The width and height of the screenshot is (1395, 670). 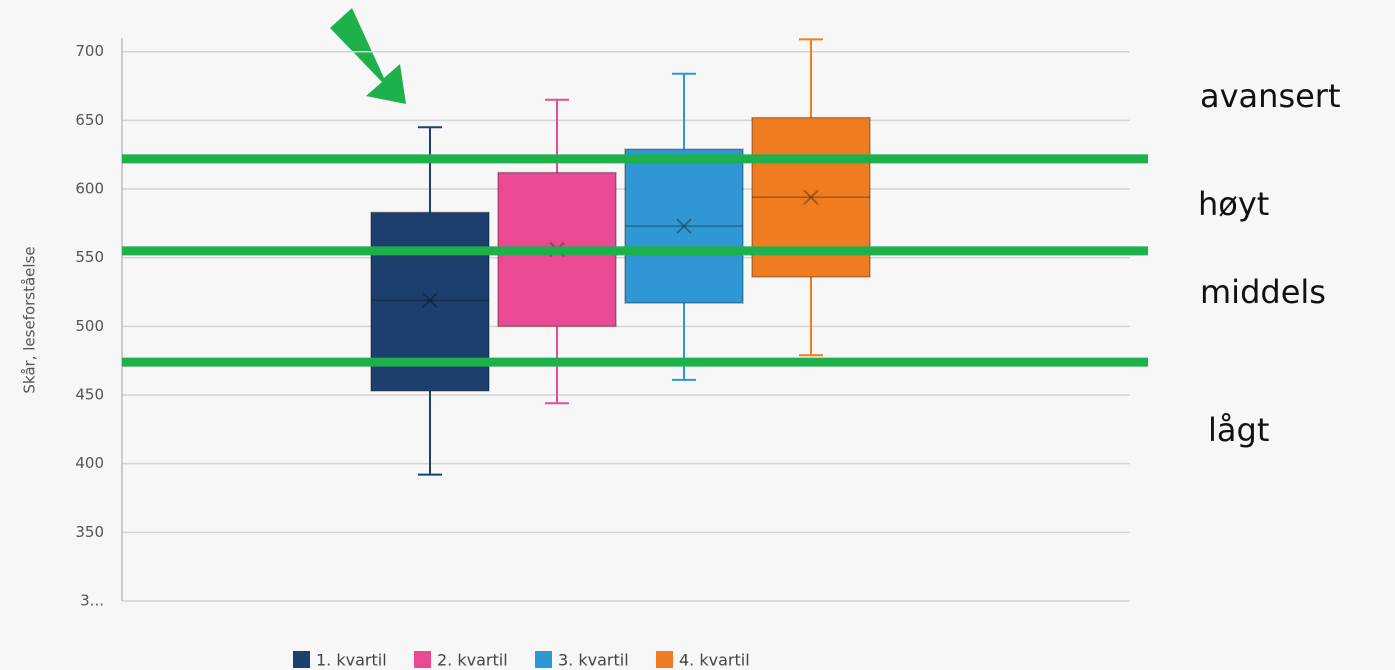 I want to click on y-tick-label: 450, so click(x=89, y=395).